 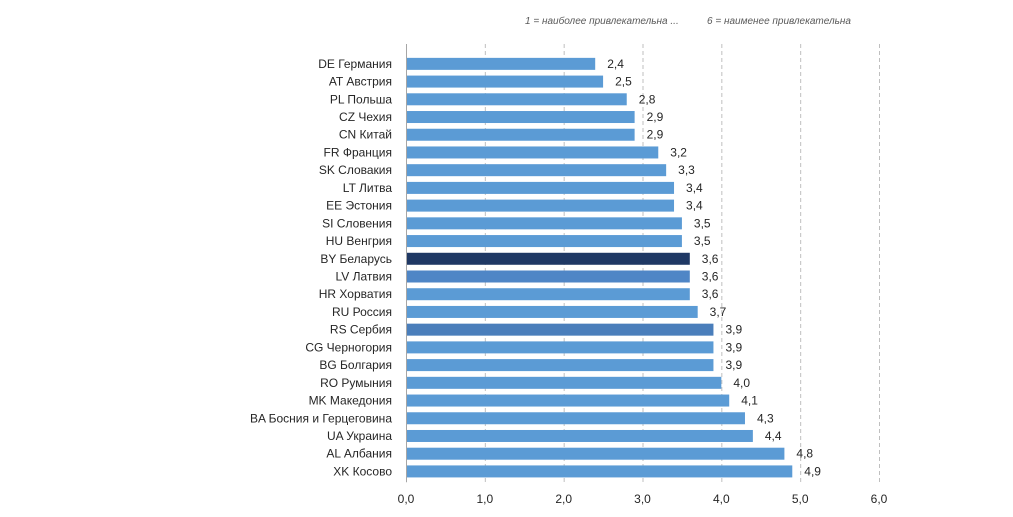 I want to click on data-label: 4,3, so click(x=765, y=418).